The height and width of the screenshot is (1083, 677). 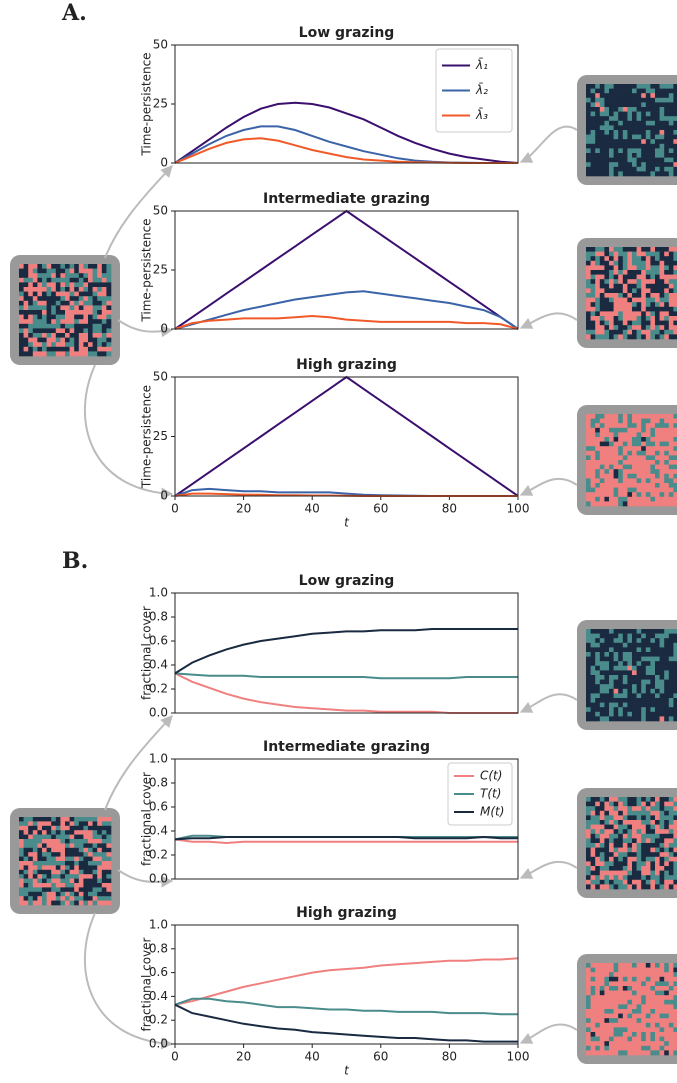 What do you see at coordinates (481, 115) in the screenshot?
I see `legend-label: λ̄₃` at bounding box center [481, 115].